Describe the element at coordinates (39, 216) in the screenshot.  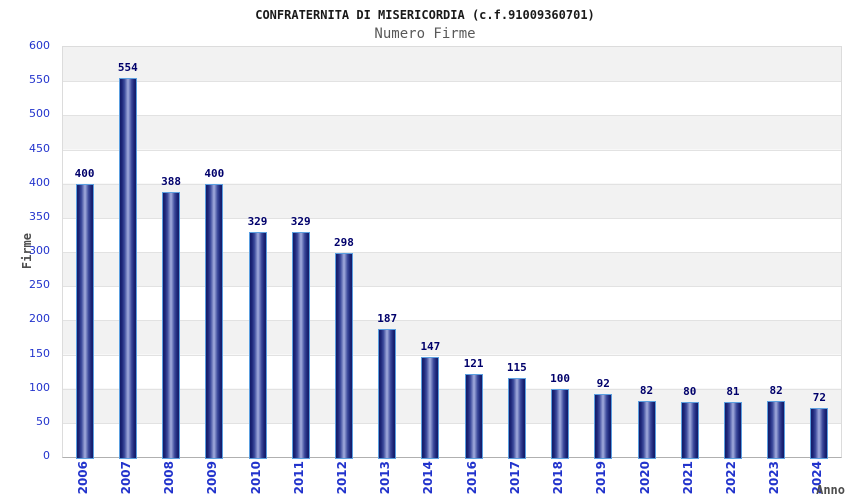
I see `y-tick-label: 350` at that location.